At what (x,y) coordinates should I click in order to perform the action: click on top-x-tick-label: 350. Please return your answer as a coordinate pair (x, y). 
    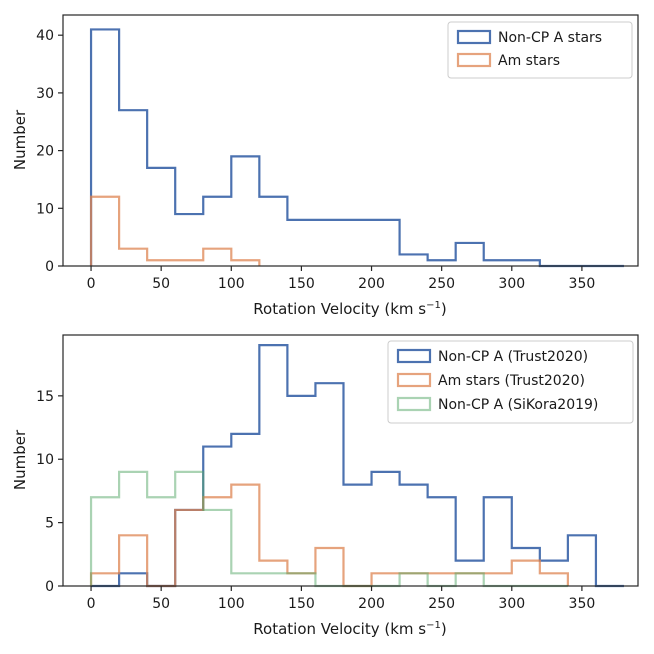
    Looking at the image, I should click on (582, 284).